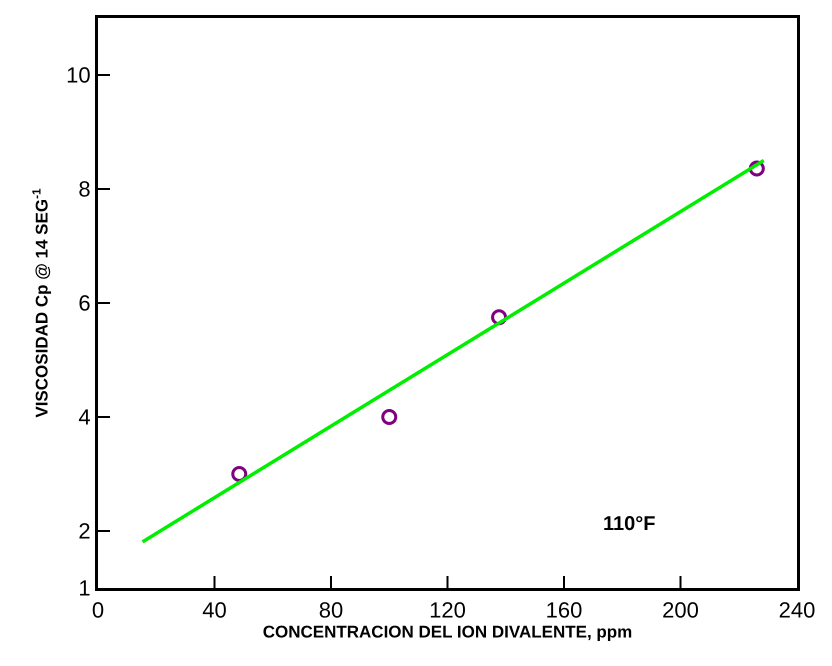  I want to click on x-tick-label: 240, so click(797, 609).